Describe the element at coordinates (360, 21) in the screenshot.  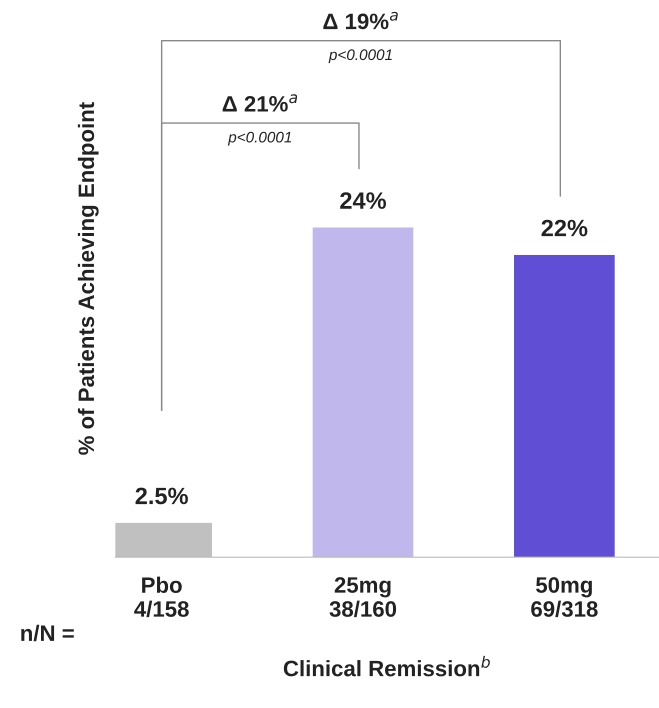
I see `text: Δ 19%$^{a}$` at that location.